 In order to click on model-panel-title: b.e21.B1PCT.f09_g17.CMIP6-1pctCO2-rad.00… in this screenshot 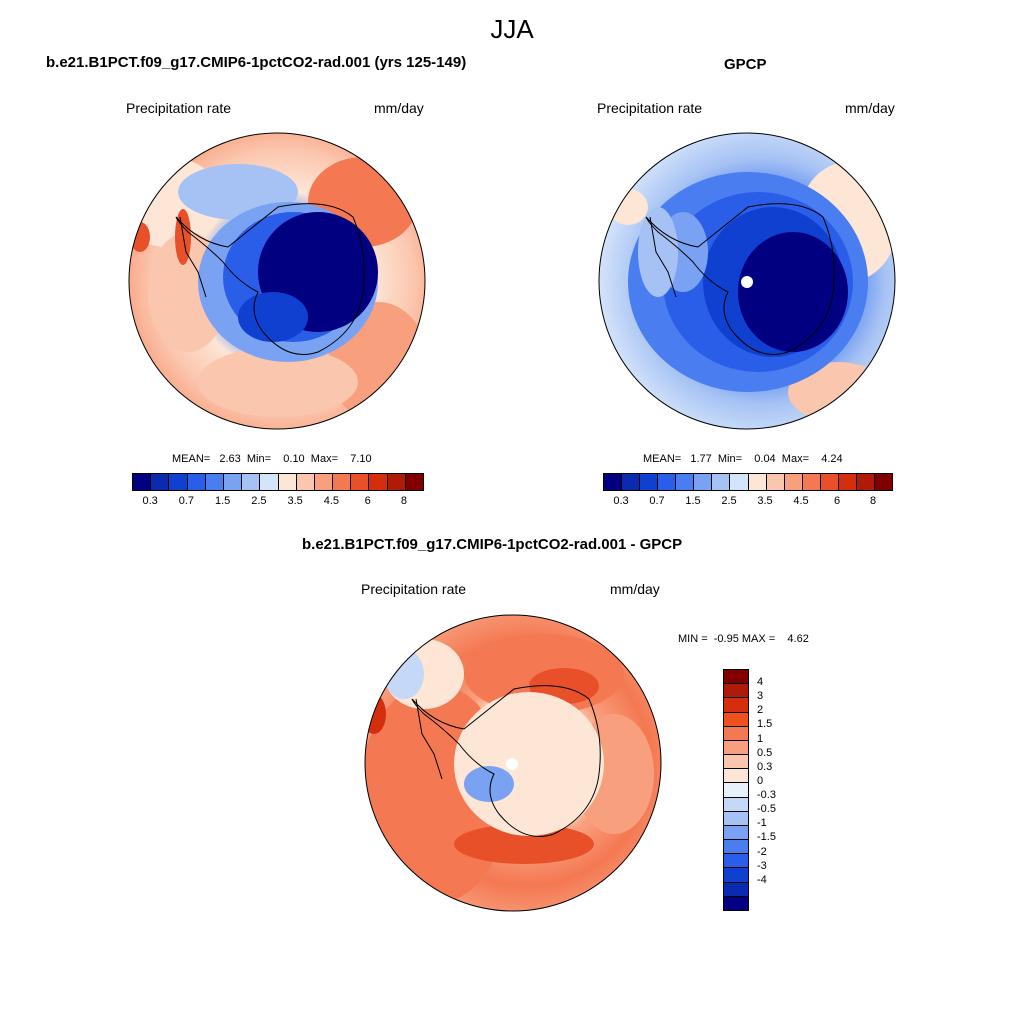, I will do `click(256, 62)`.